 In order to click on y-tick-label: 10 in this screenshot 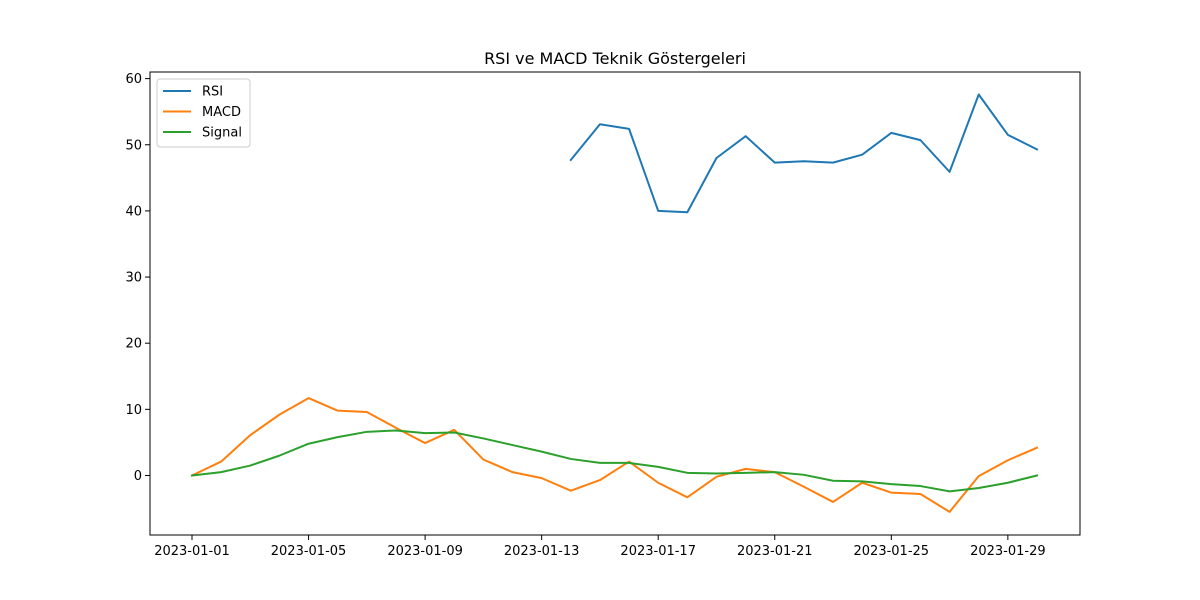, I will do `click(133, 410)`.